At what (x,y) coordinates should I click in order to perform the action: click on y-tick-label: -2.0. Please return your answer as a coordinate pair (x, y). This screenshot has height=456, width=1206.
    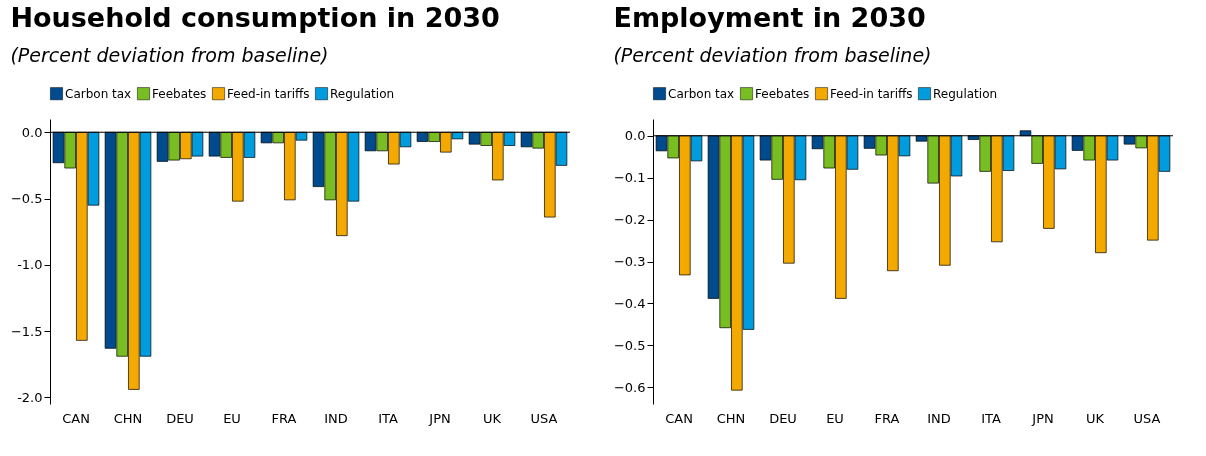
    Looking at the image, I should click on (30, 397).